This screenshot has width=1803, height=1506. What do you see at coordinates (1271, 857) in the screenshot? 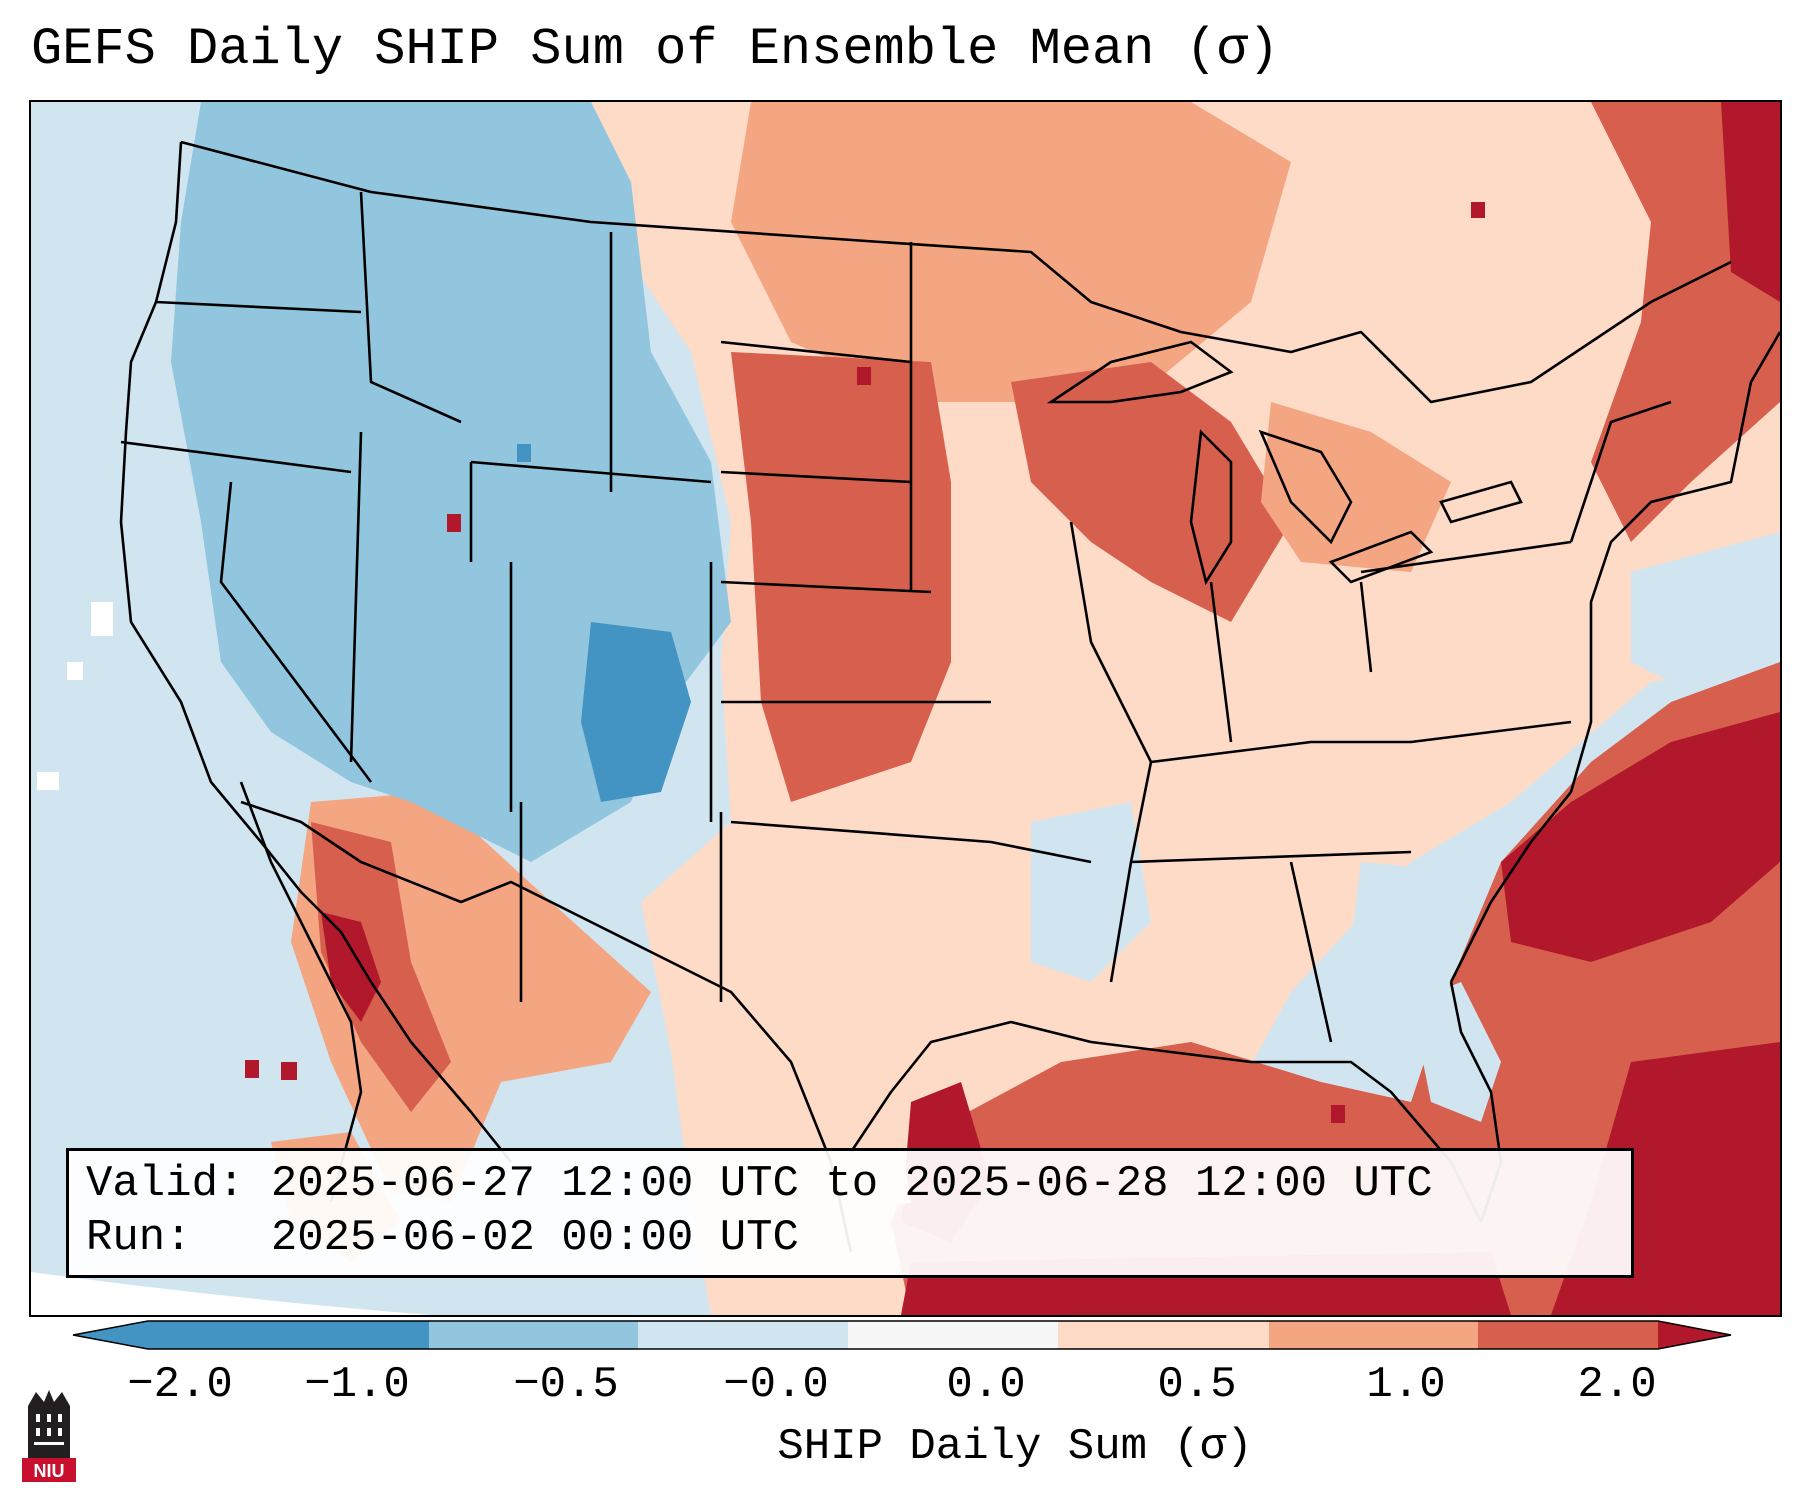
I see `border-tn-al` at bounding box center [1271, 857].